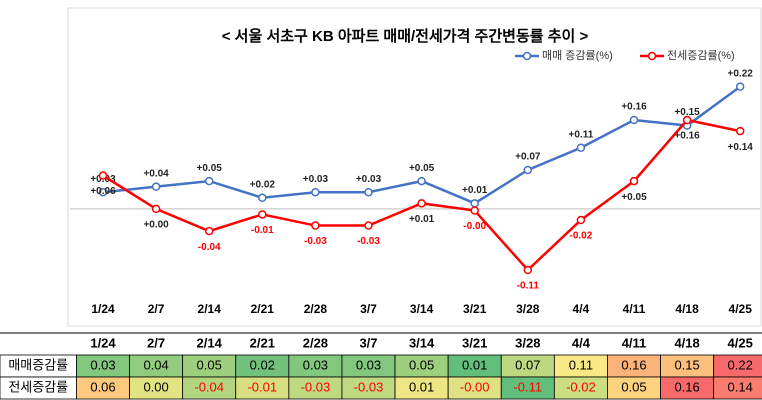  What do you see at coordinates (156, 173) in the screenshot?
I see `data-label: +0.04` at bounding box center [156, 173].